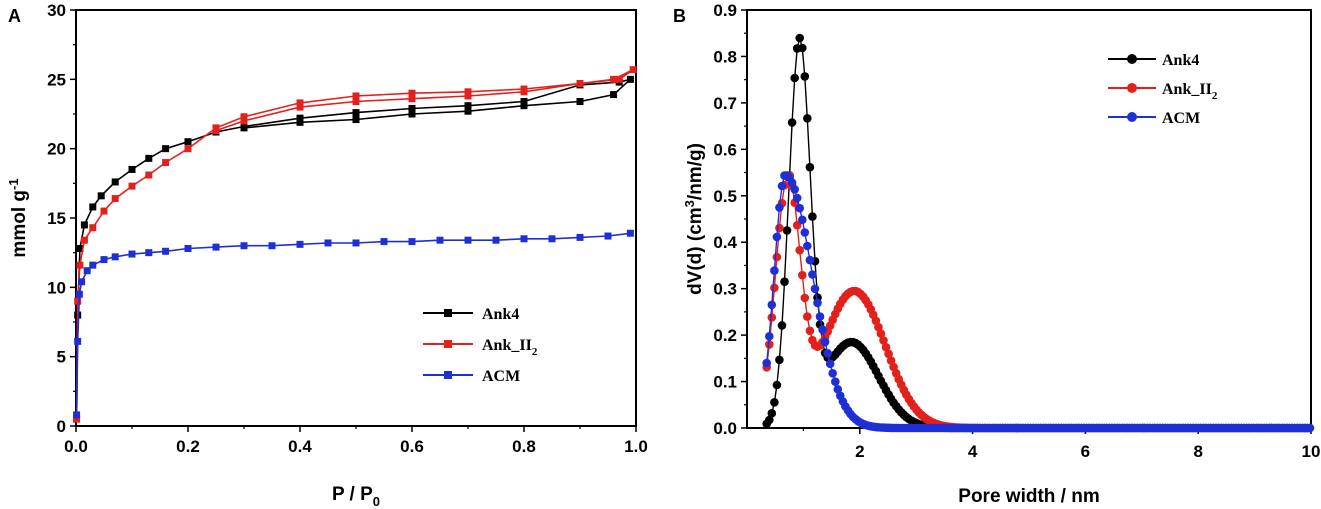  Describe the element at coordinates (725, 10) in the screenshot. I see `y-tick-label: 0.9` at that location.